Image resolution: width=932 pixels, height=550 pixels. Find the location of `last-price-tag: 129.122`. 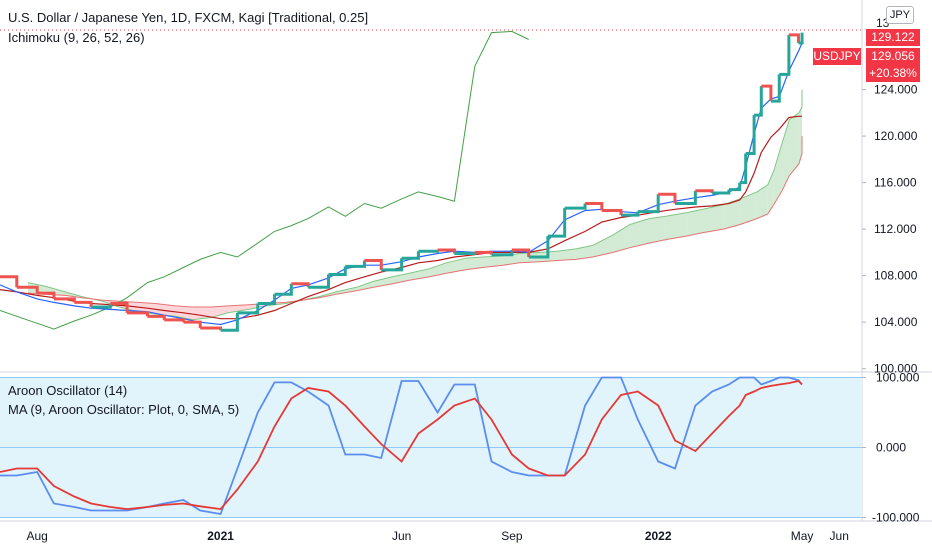

last-price-tag: 129.122 is located at coordinates (893, 37).